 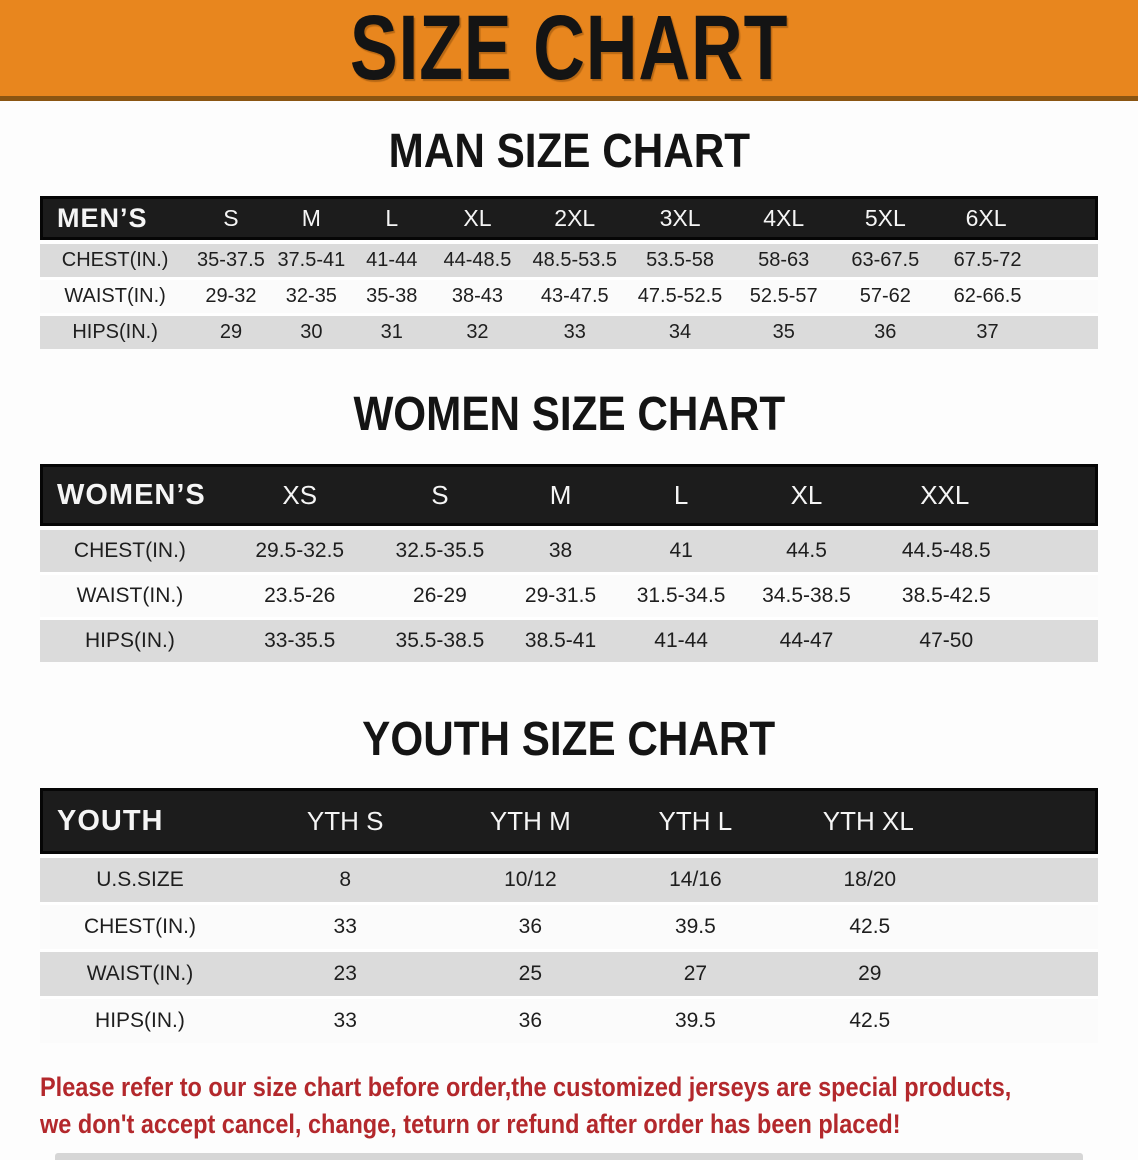 What do you see at coordinates (299, 594) in the screenshot?
I see `size-cell: 23.5-26` at bounding box center [299, 594].